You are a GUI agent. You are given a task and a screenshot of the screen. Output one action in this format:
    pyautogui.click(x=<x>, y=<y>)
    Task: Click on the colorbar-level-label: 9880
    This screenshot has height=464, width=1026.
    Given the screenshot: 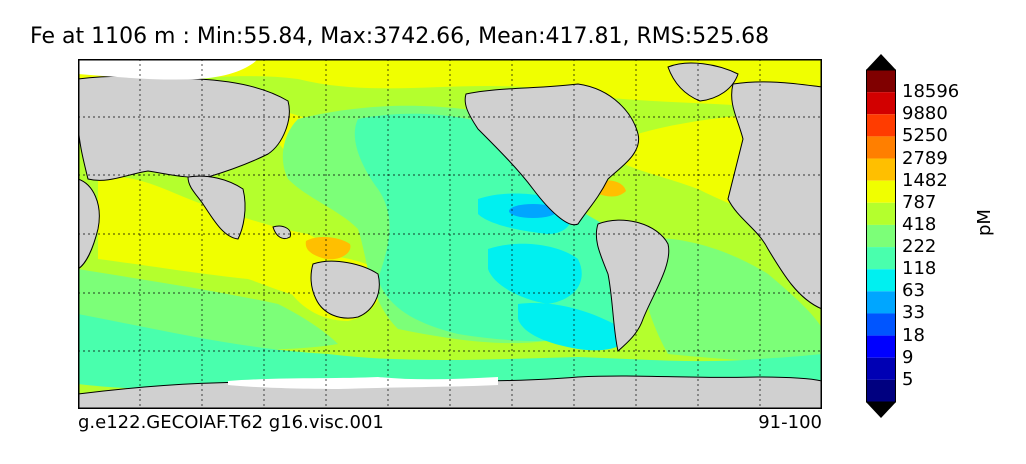 What is the action you would take?
    pyautogui.click(x=925, y=114)
    